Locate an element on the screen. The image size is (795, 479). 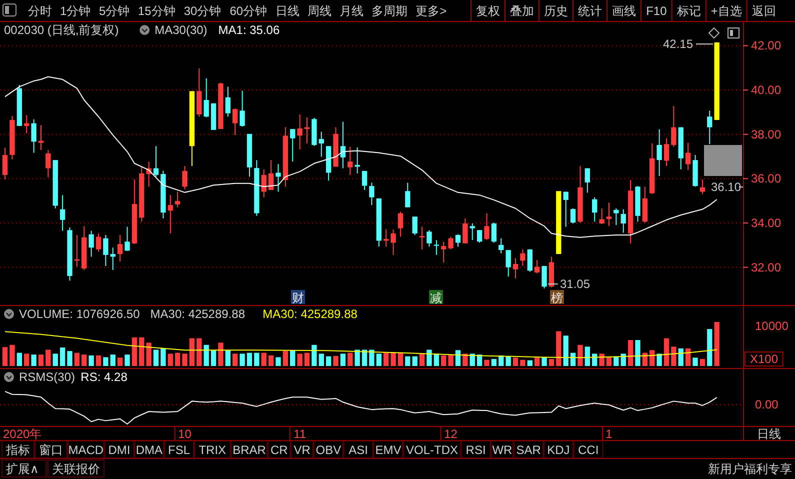
annotation: 减 is located at coordinates (436, 298).